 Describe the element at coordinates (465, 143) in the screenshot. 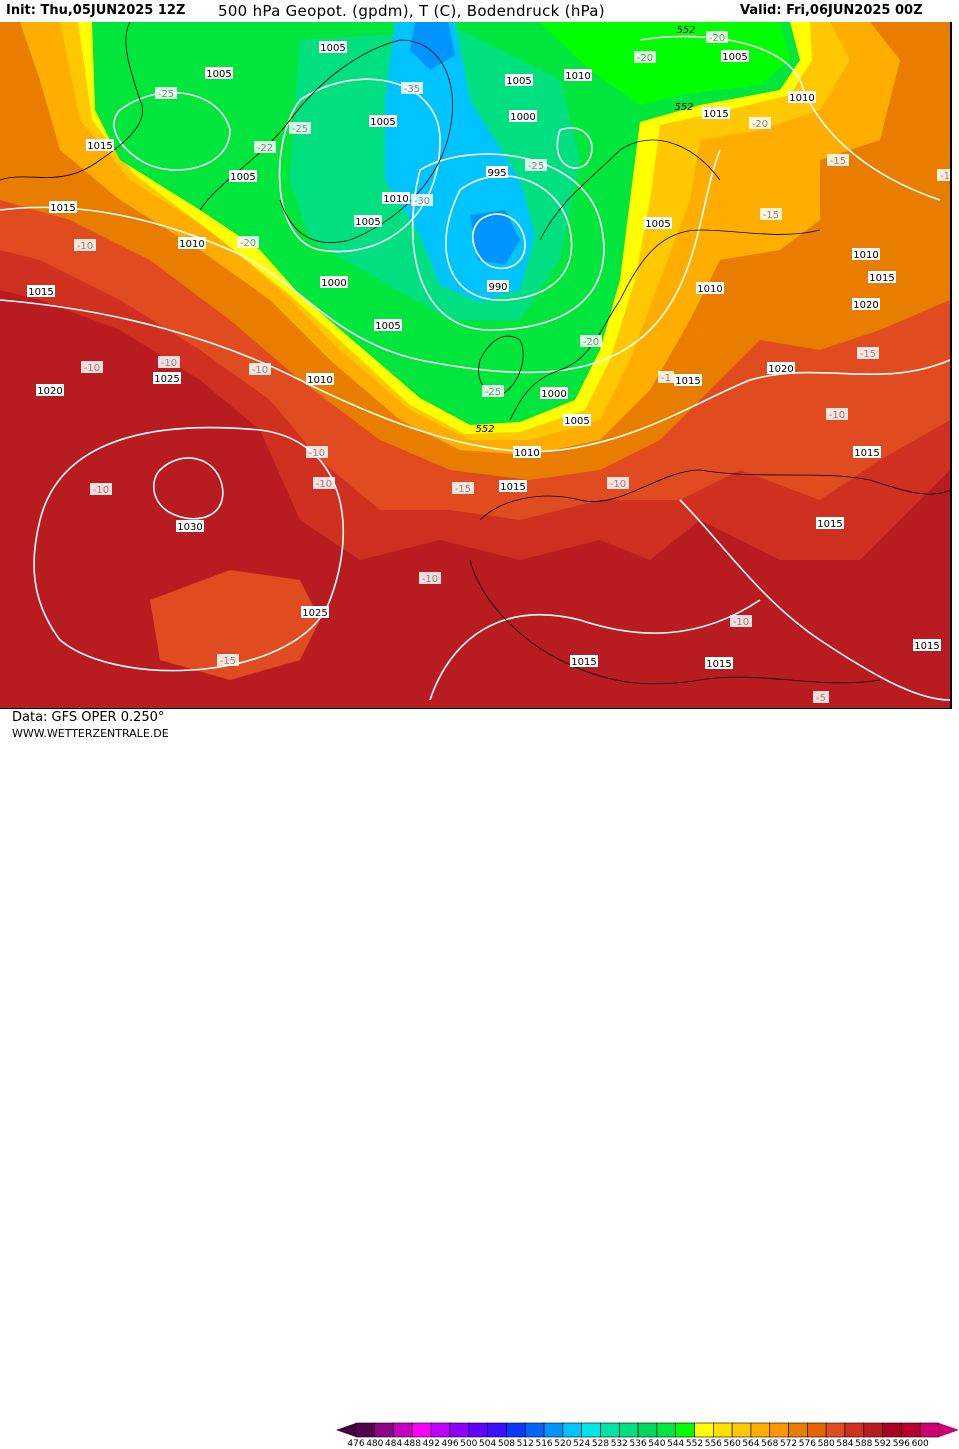

I see `field-light-blue` at that location.